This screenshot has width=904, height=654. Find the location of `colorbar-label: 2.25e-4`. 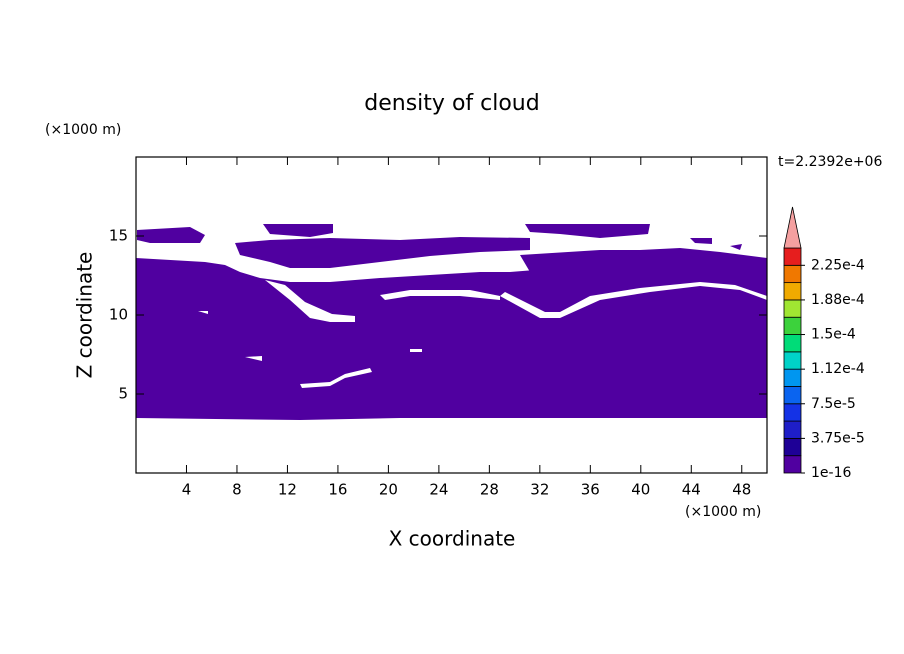

colorbar-label: 2.25e-4 is located at coordinates (838, 265).